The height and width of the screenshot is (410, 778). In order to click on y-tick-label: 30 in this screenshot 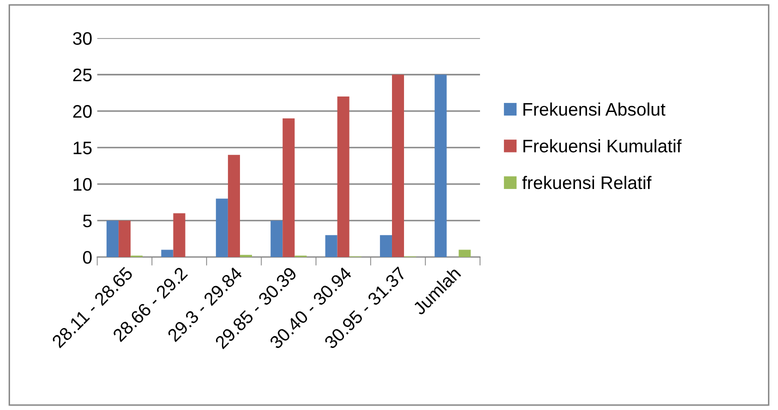, I will do `click(82, 38)`.